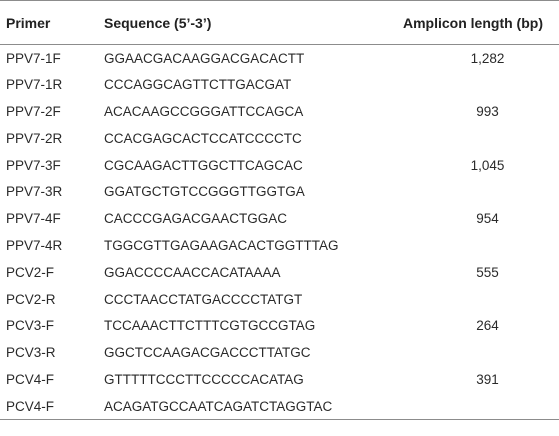 Image resolution: width=559 pixels, height=436 pixels. I want to click on cell-primer: PPV7-3F, so click(33, 165).